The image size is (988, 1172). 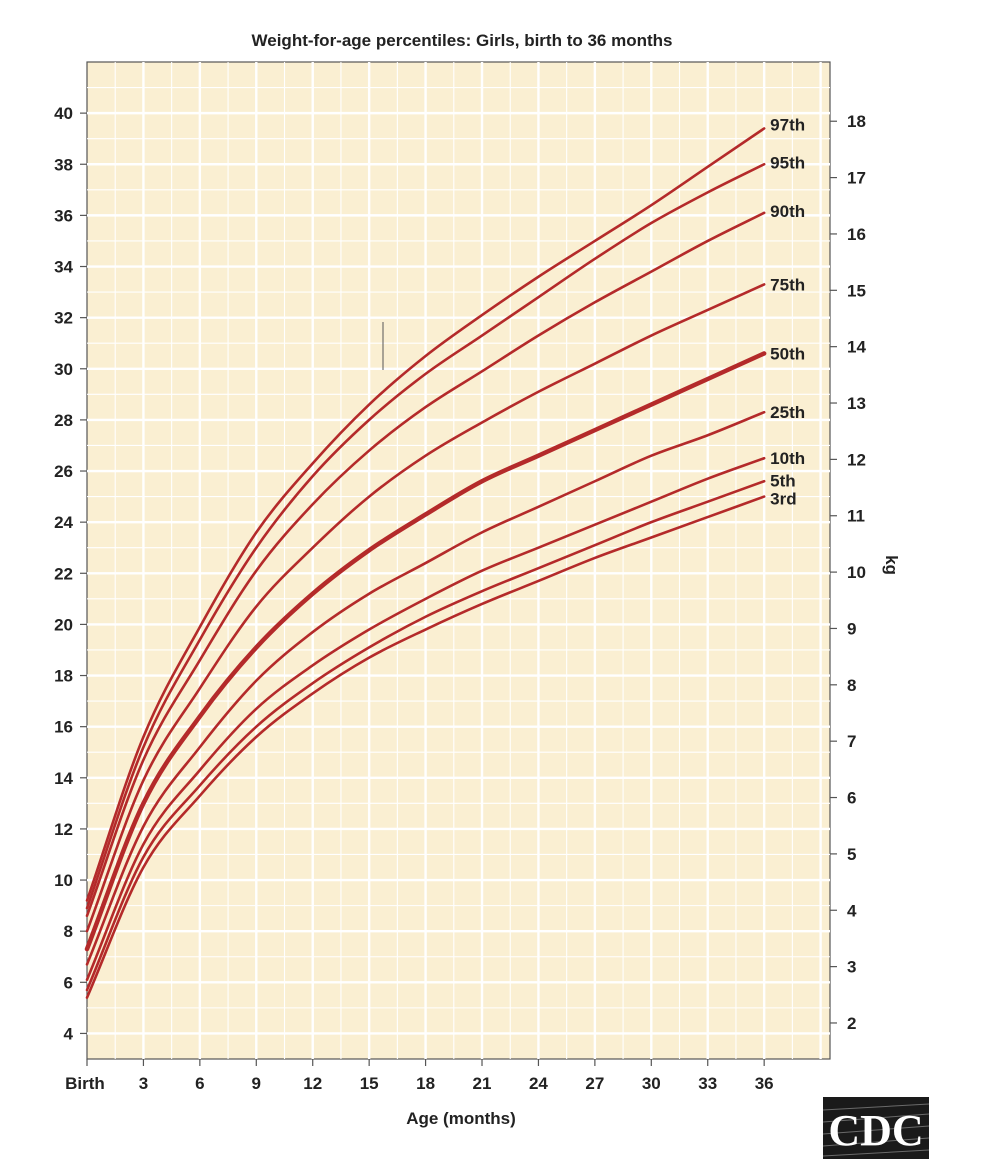 What do you see at coordinates (856, 572) in the screenshot?
I see `y-right-tick-label: 10` at bounding box center [856, 572].